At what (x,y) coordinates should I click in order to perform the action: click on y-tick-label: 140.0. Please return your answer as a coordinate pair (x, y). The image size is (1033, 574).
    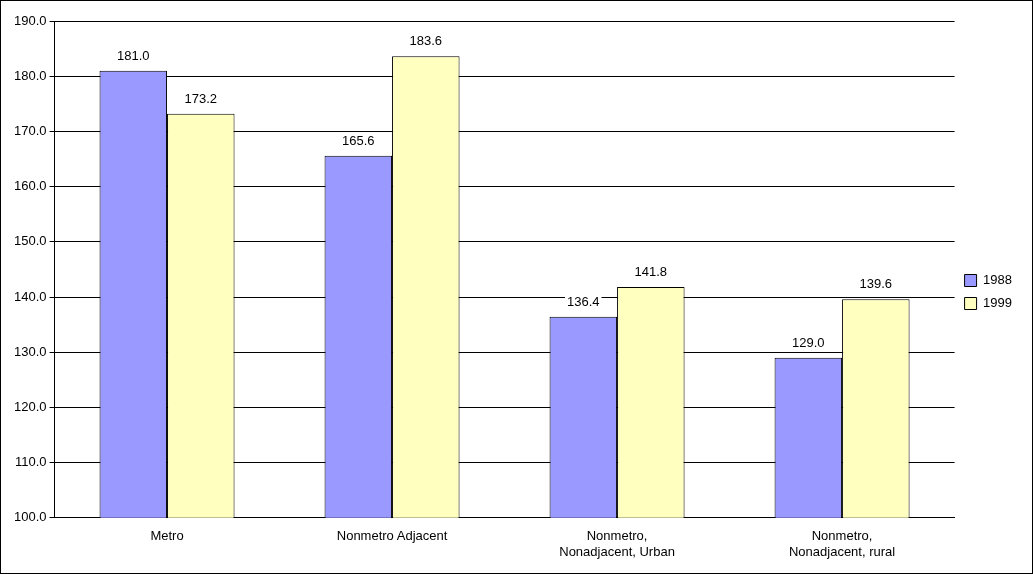
    Looking at the image, I should click on (30, 296).